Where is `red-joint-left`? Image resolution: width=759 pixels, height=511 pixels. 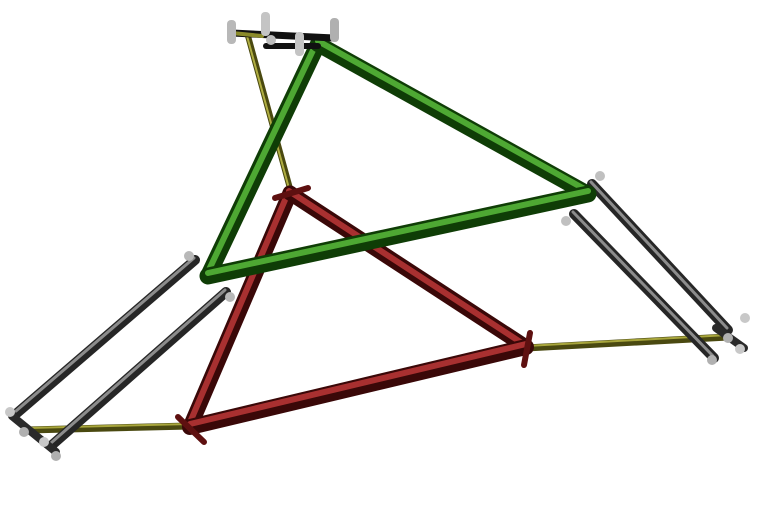 red-joint-left is located at coordinates (191, 429).